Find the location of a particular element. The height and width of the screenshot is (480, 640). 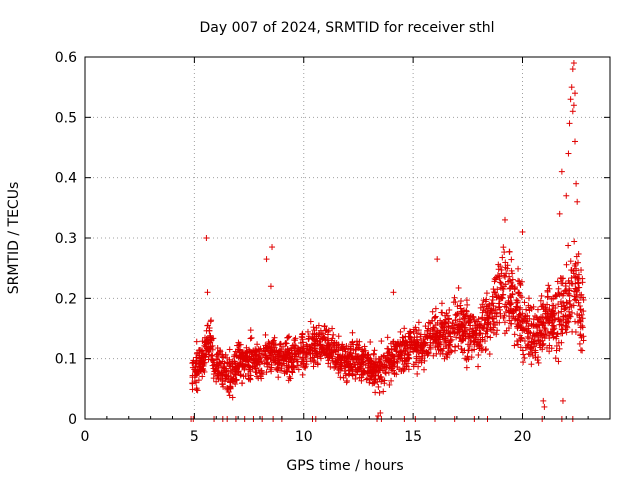

x-tick-label: 5 is located at coordinates (194, 437).